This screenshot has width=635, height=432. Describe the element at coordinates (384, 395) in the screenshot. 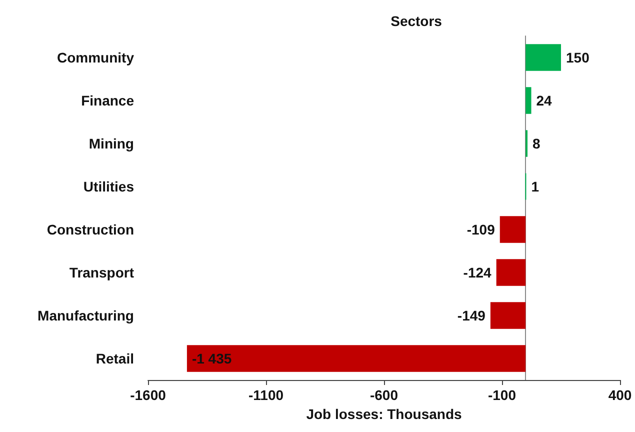

I see `x-tick-label: -600` at that location.